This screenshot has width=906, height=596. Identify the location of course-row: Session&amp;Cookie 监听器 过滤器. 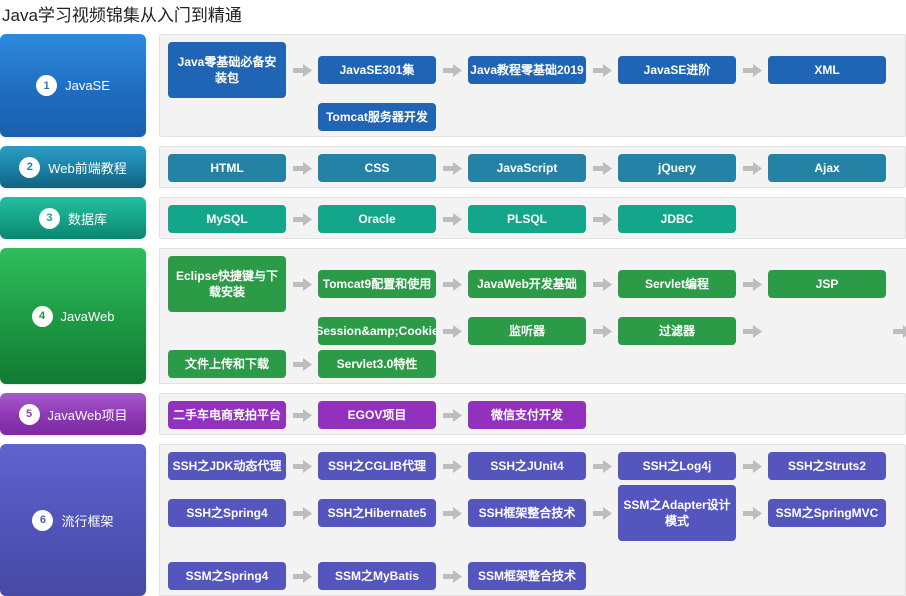
(537, 331).